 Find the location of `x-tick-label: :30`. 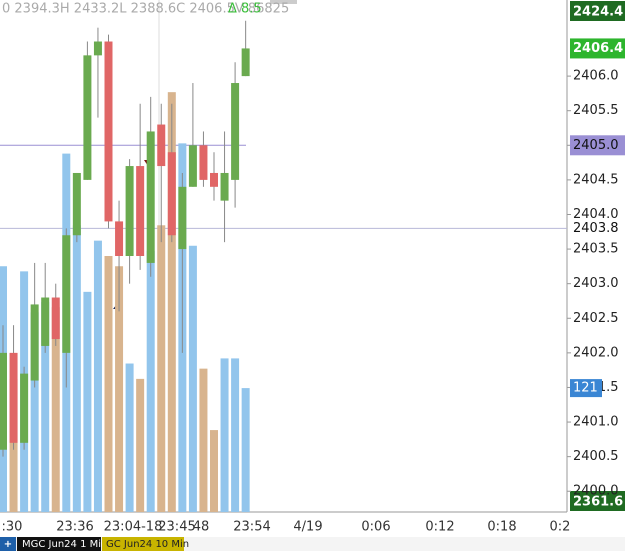

x-tick-label: :30 is located at coordinates (12, 527).